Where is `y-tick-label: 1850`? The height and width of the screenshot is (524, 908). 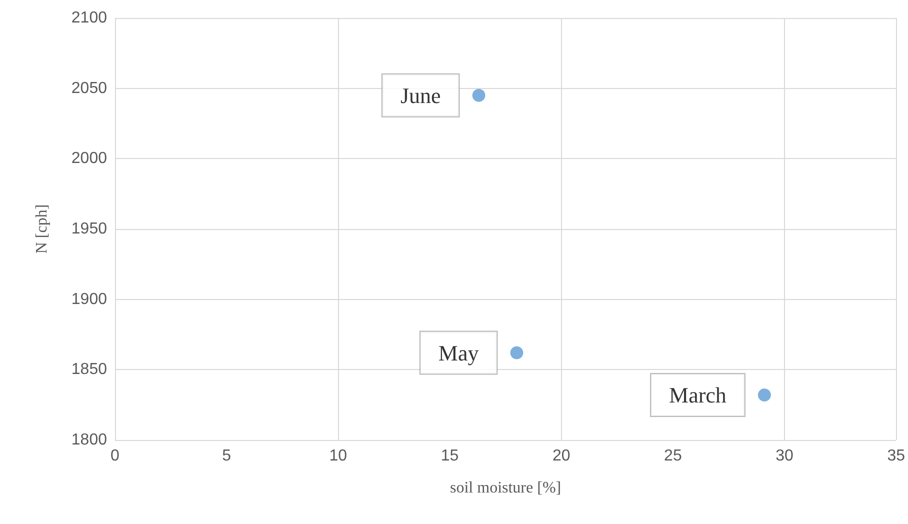 y-tick-label: 1850 is located at coordinates (89, 369).